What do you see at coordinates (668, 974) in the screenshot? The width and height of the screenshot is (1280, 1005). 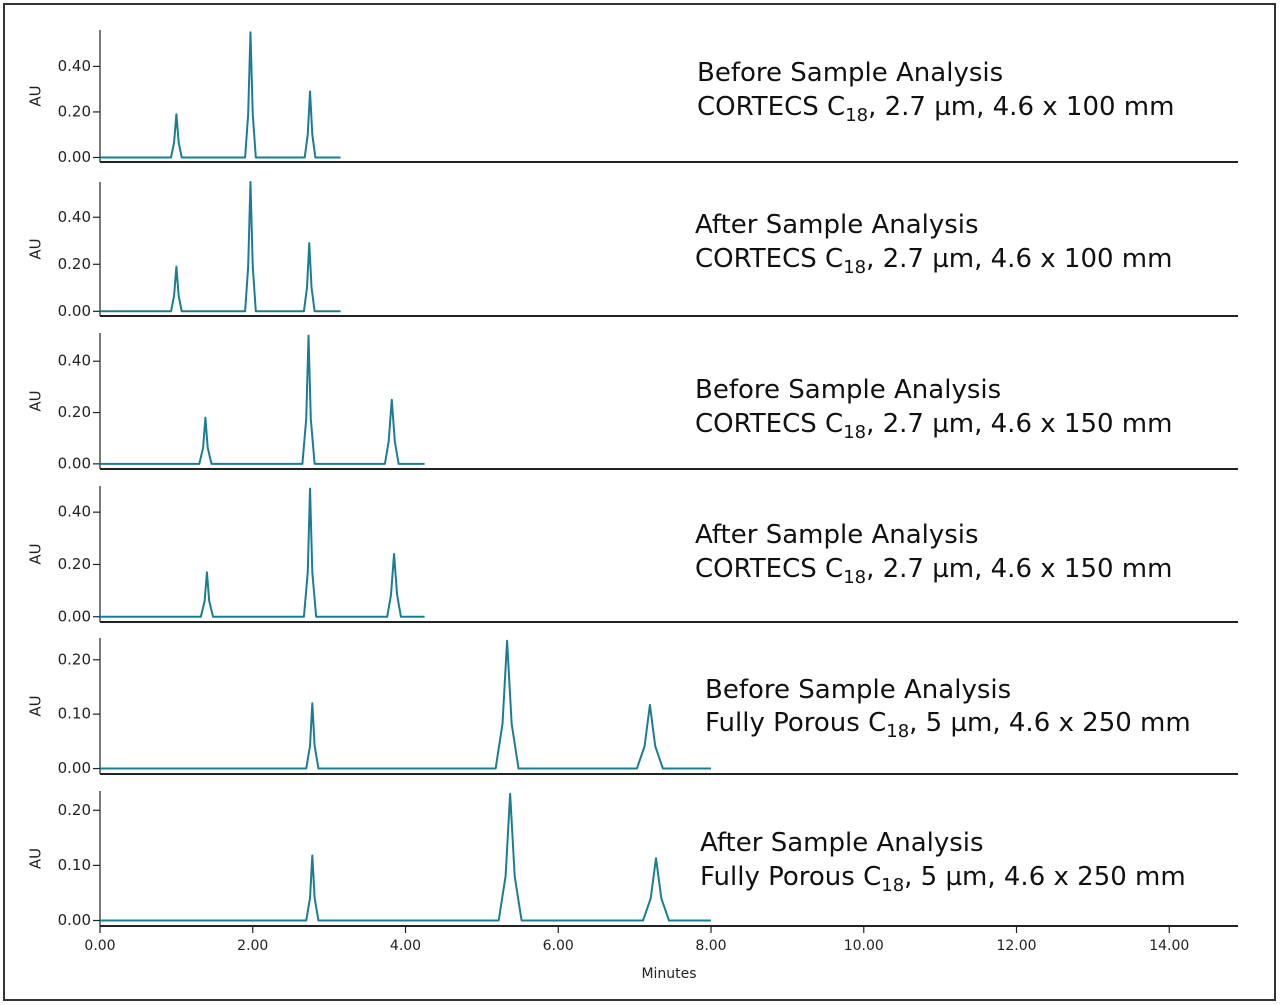 I see `x-axis-label: Minutes` at bounding box center [668, 974].